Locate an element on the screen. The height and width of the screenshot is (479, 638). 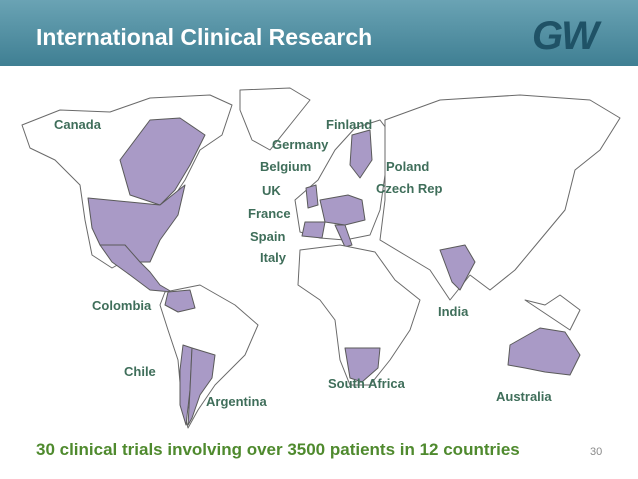
country-label: Canada is located at coordinates (77, 124).